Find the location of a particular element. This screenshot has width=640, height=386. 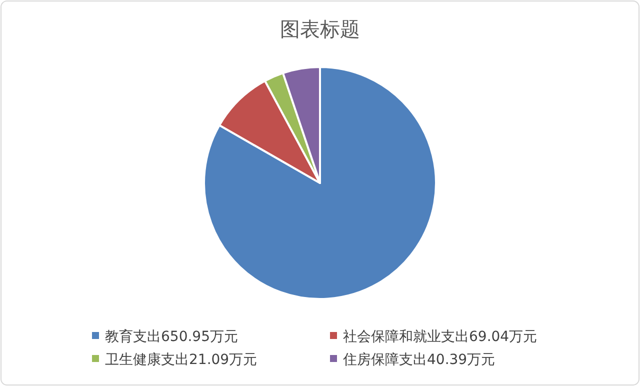

legend-label: 卫生健康支出21.09万元 is located at coordinates (181, 360).